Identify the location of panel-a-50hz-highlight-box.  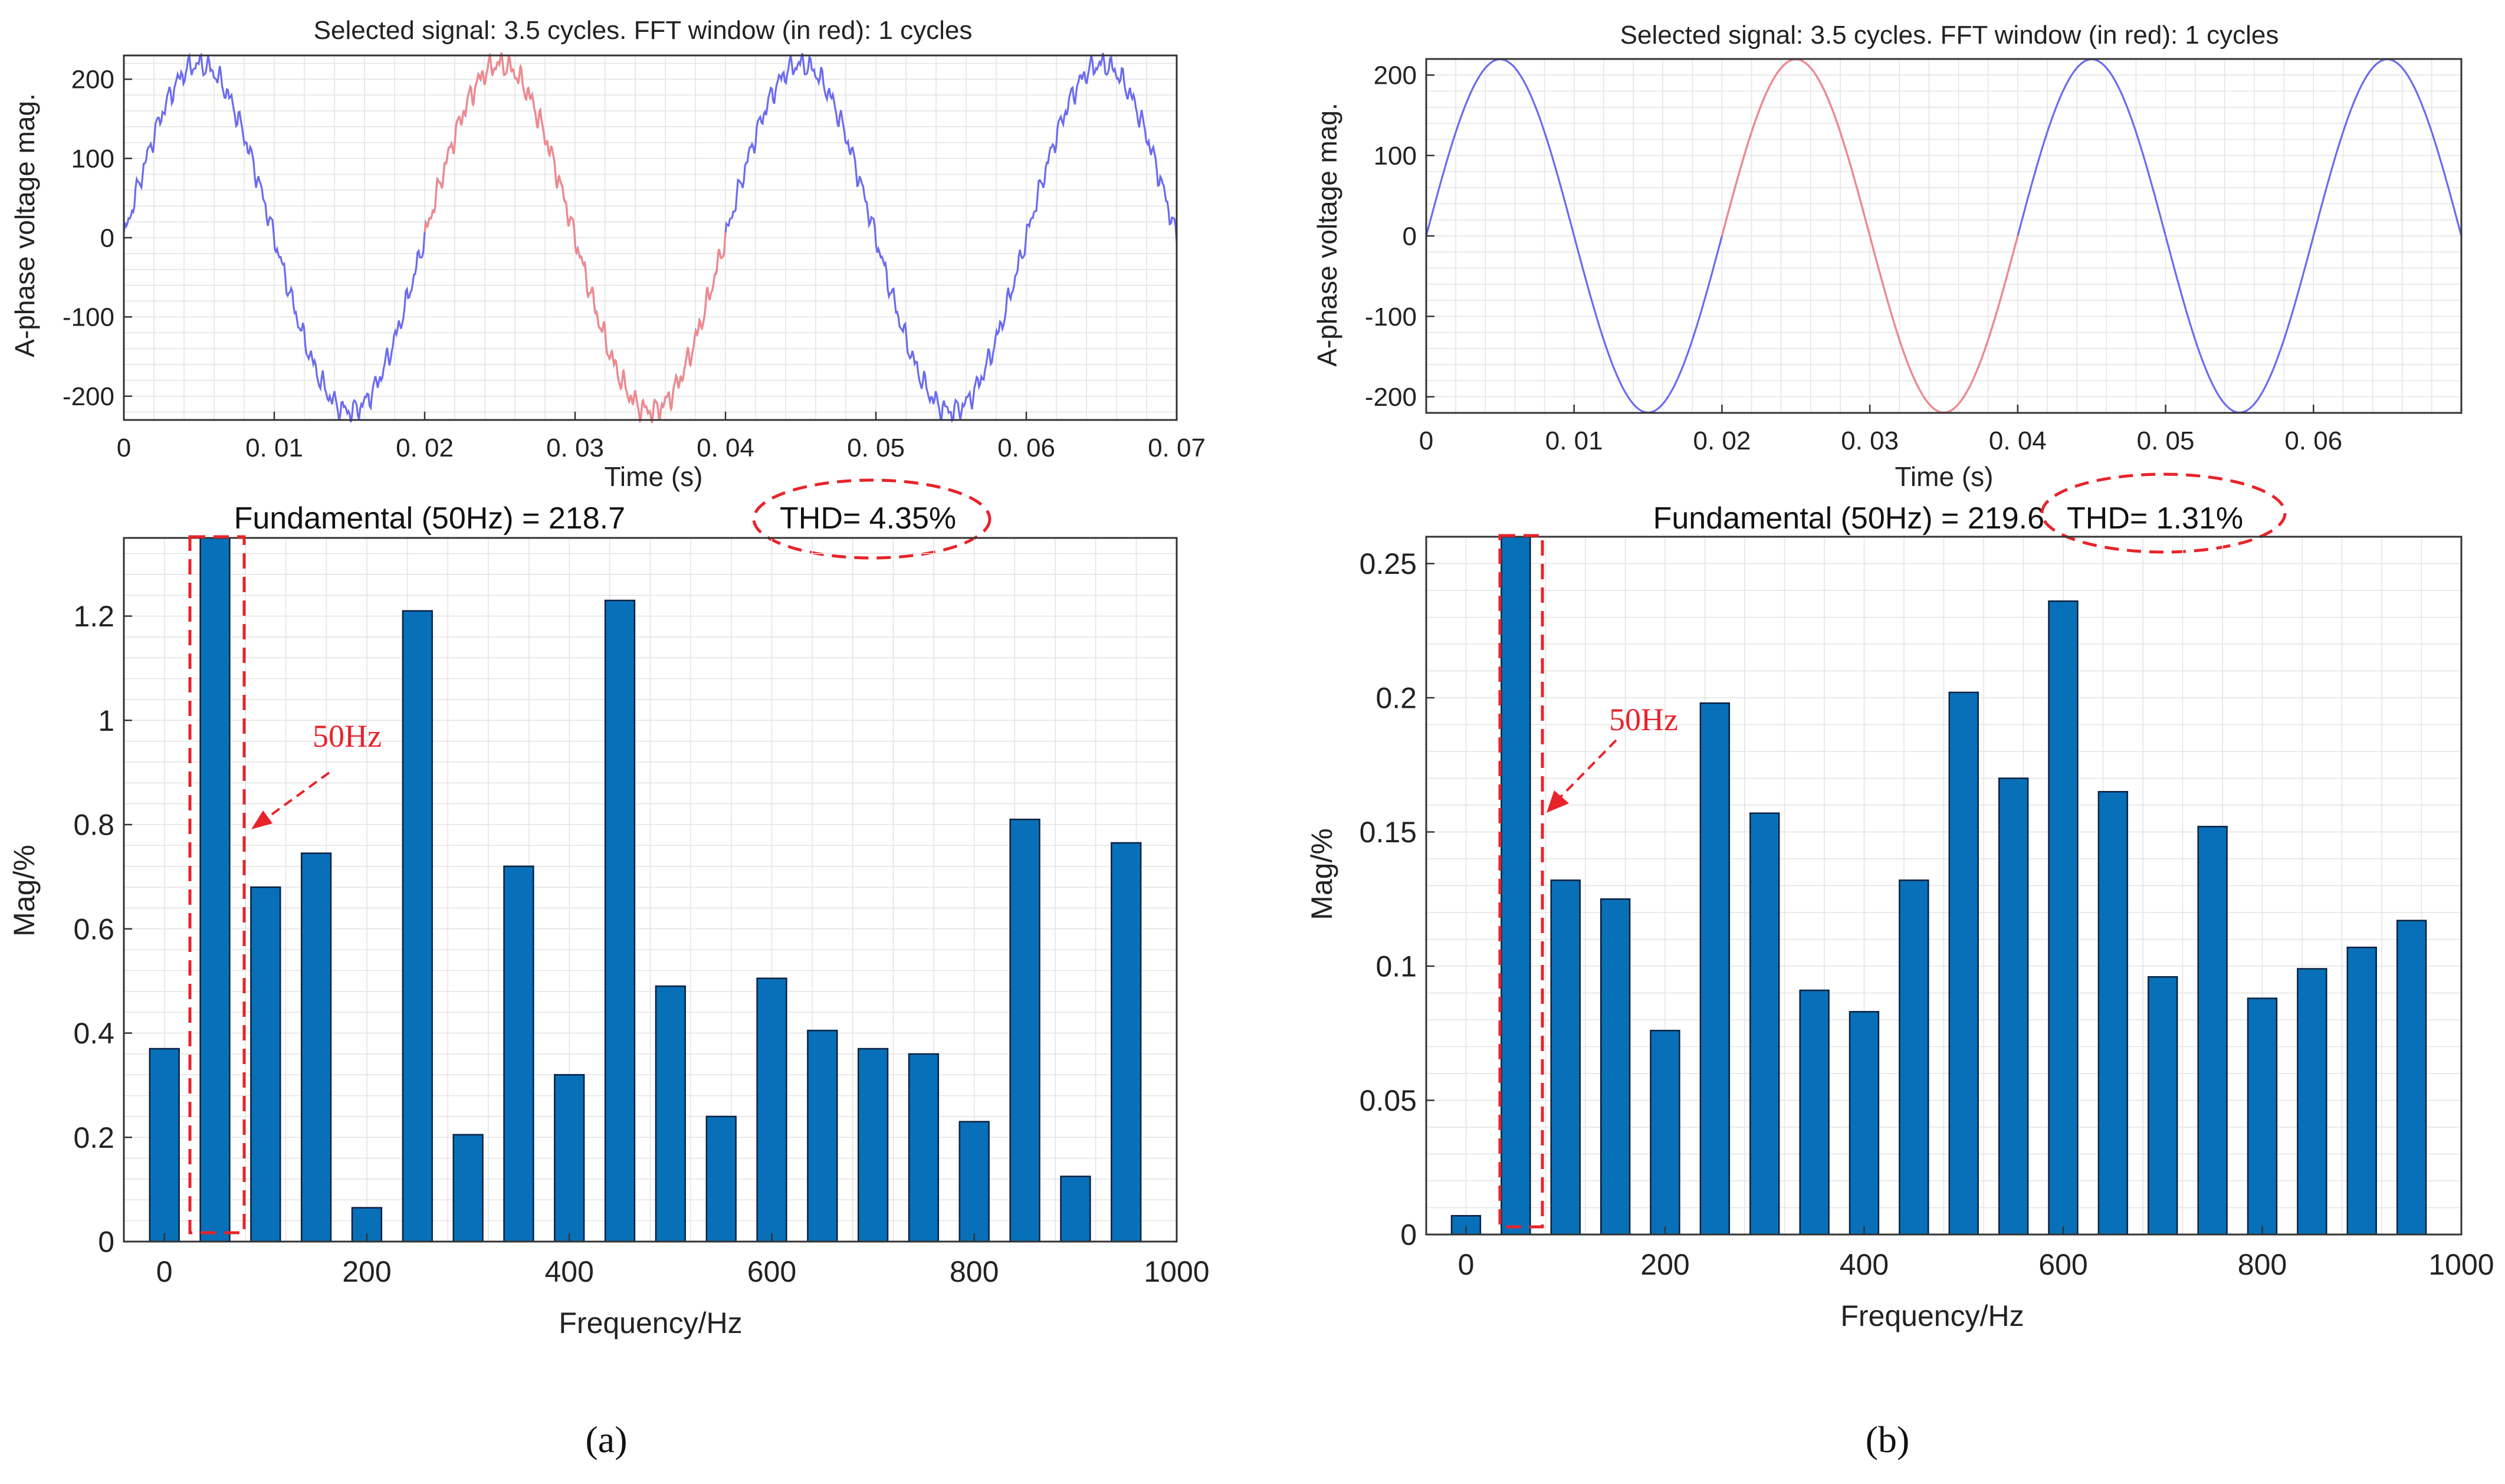
(217, 885).